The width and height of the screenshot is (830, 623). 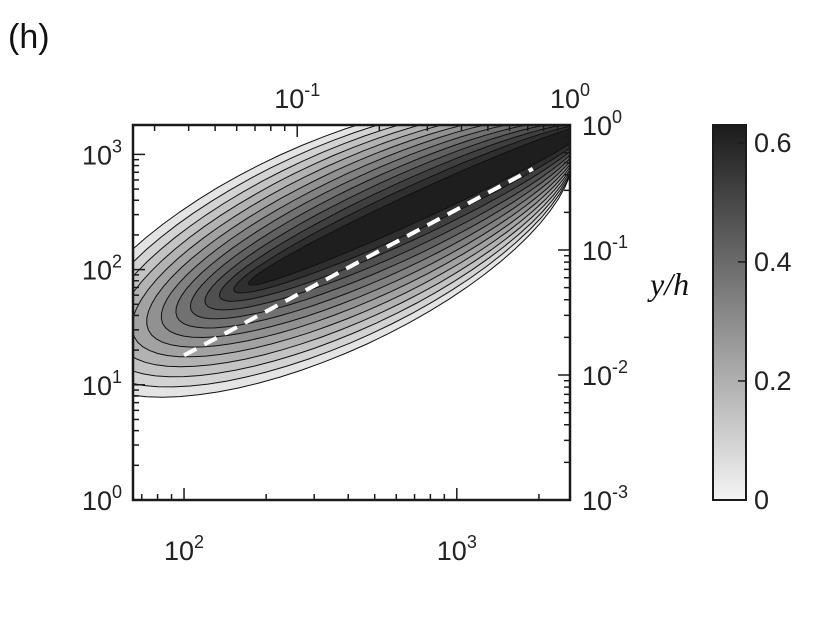 I want to click on panel-label: (h), so click(x=29, y=37).